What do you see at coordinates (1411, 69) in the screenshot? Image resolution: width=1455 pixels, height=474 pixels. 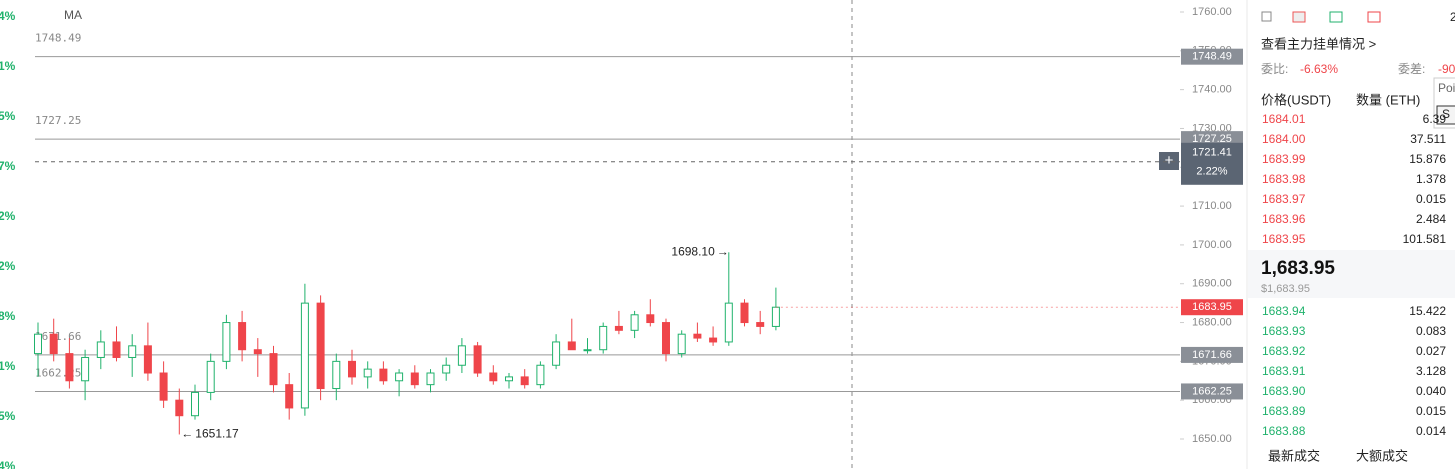 I see `diff-label: 委差:` at bounding box center [1411, 69].